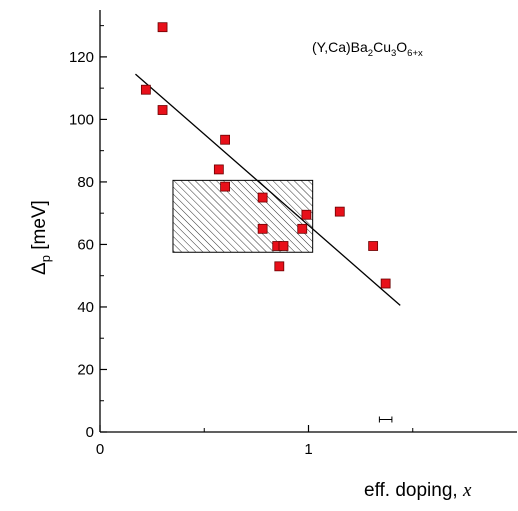  I want to click on formula-sub-2: 6+x, so click(415, 53).